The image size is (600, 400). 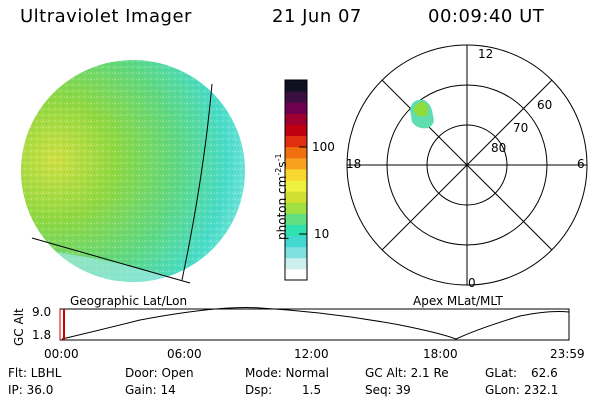 What do you see at coordinates (287, 373) in the screenshot?
I see `info-mode: Mode: Normal` at bounding box center [287, 373].